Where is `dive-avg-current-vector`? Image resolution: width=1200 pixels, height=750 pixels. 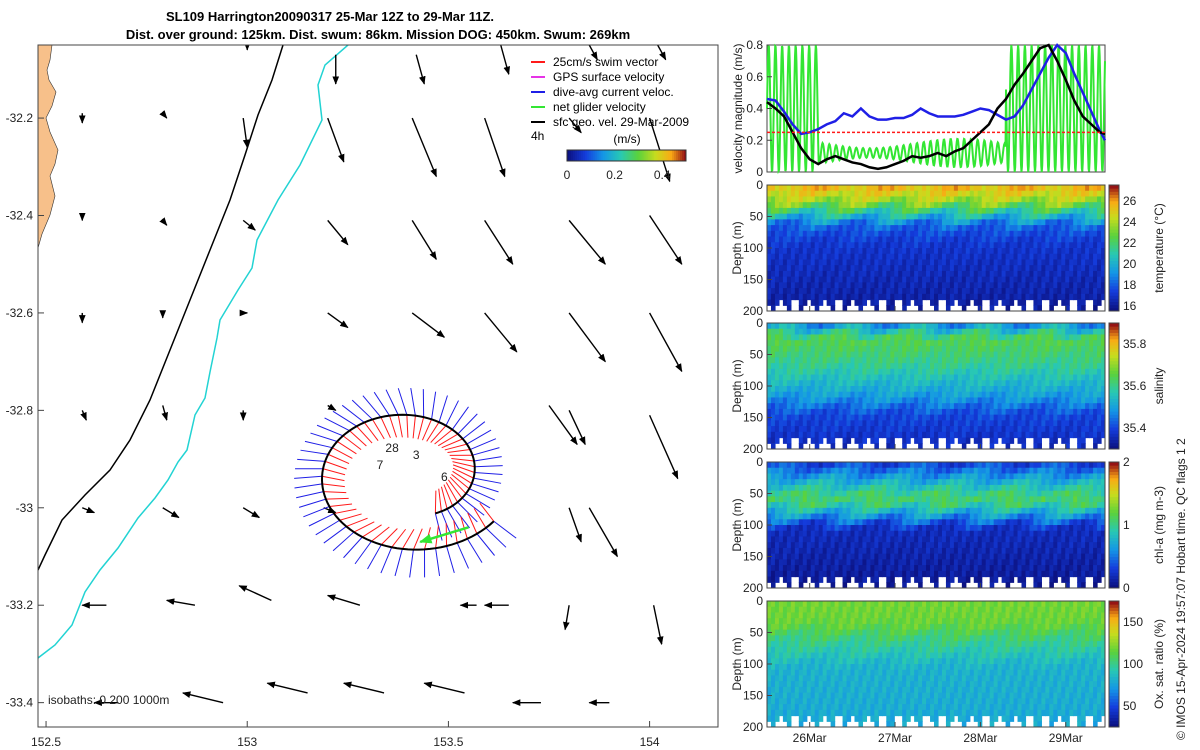 dive-avg-current-vector is located at coordinates (312, 503).